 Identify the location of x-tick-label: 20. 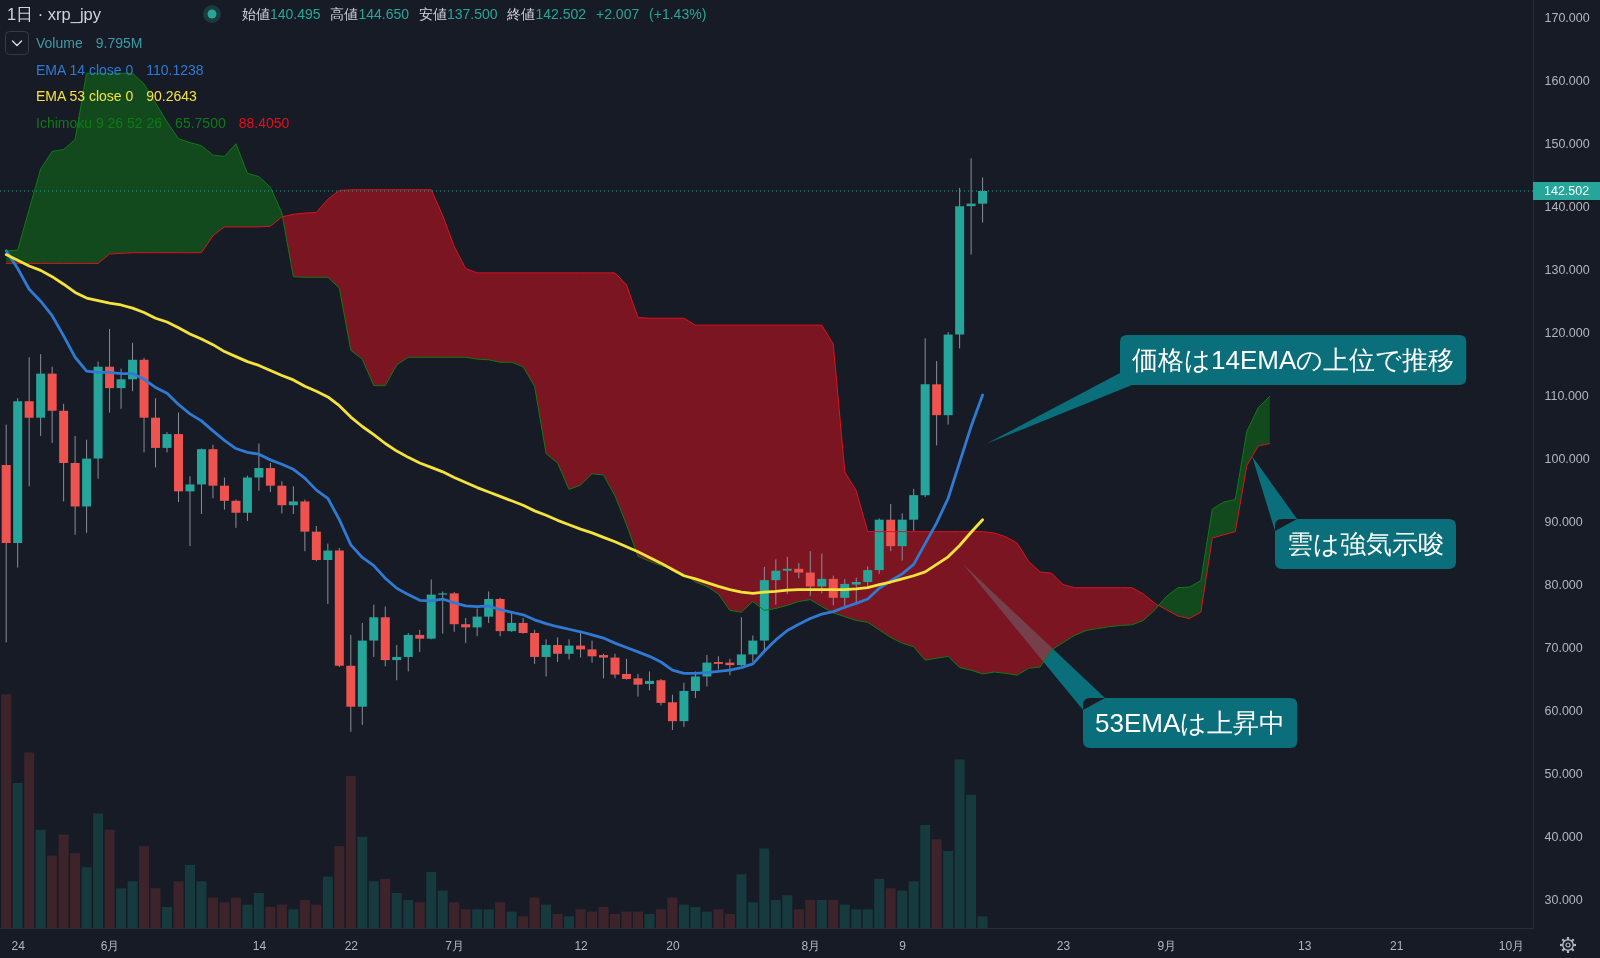
(673, 945).